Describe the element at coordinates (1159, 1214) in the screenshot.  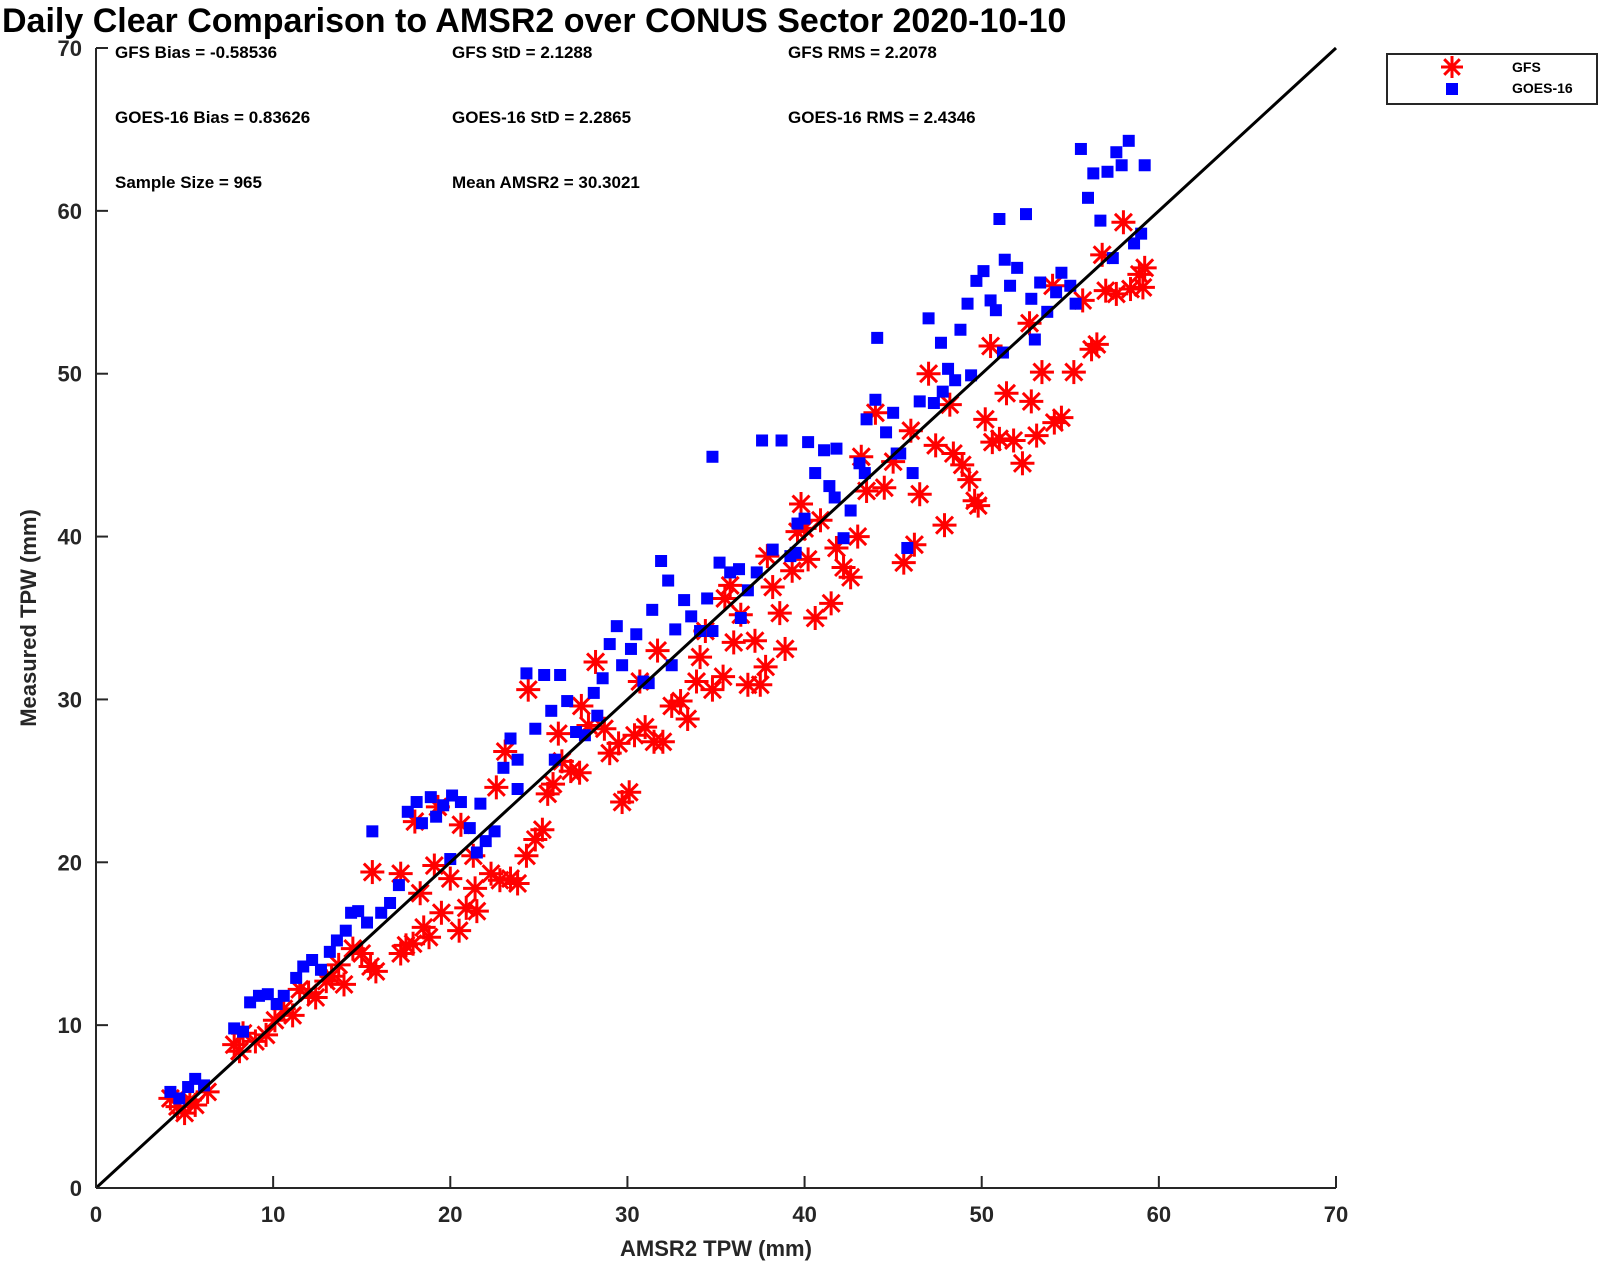
I see `x-tick-label: 60` at that location.